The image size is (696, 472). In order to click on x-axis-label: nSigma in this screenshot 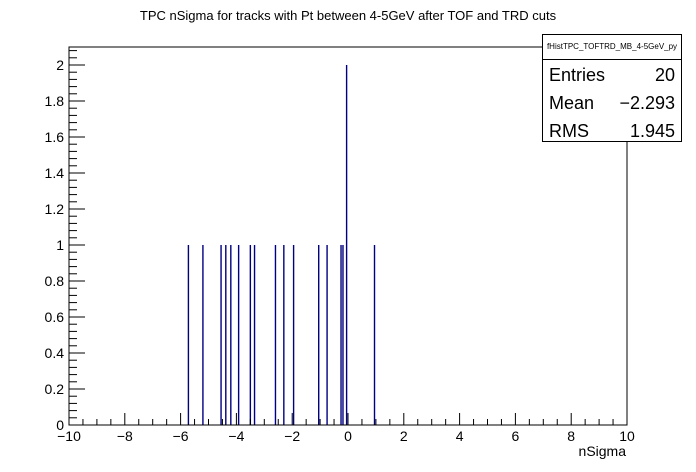, I will do `click(603, 451)`.